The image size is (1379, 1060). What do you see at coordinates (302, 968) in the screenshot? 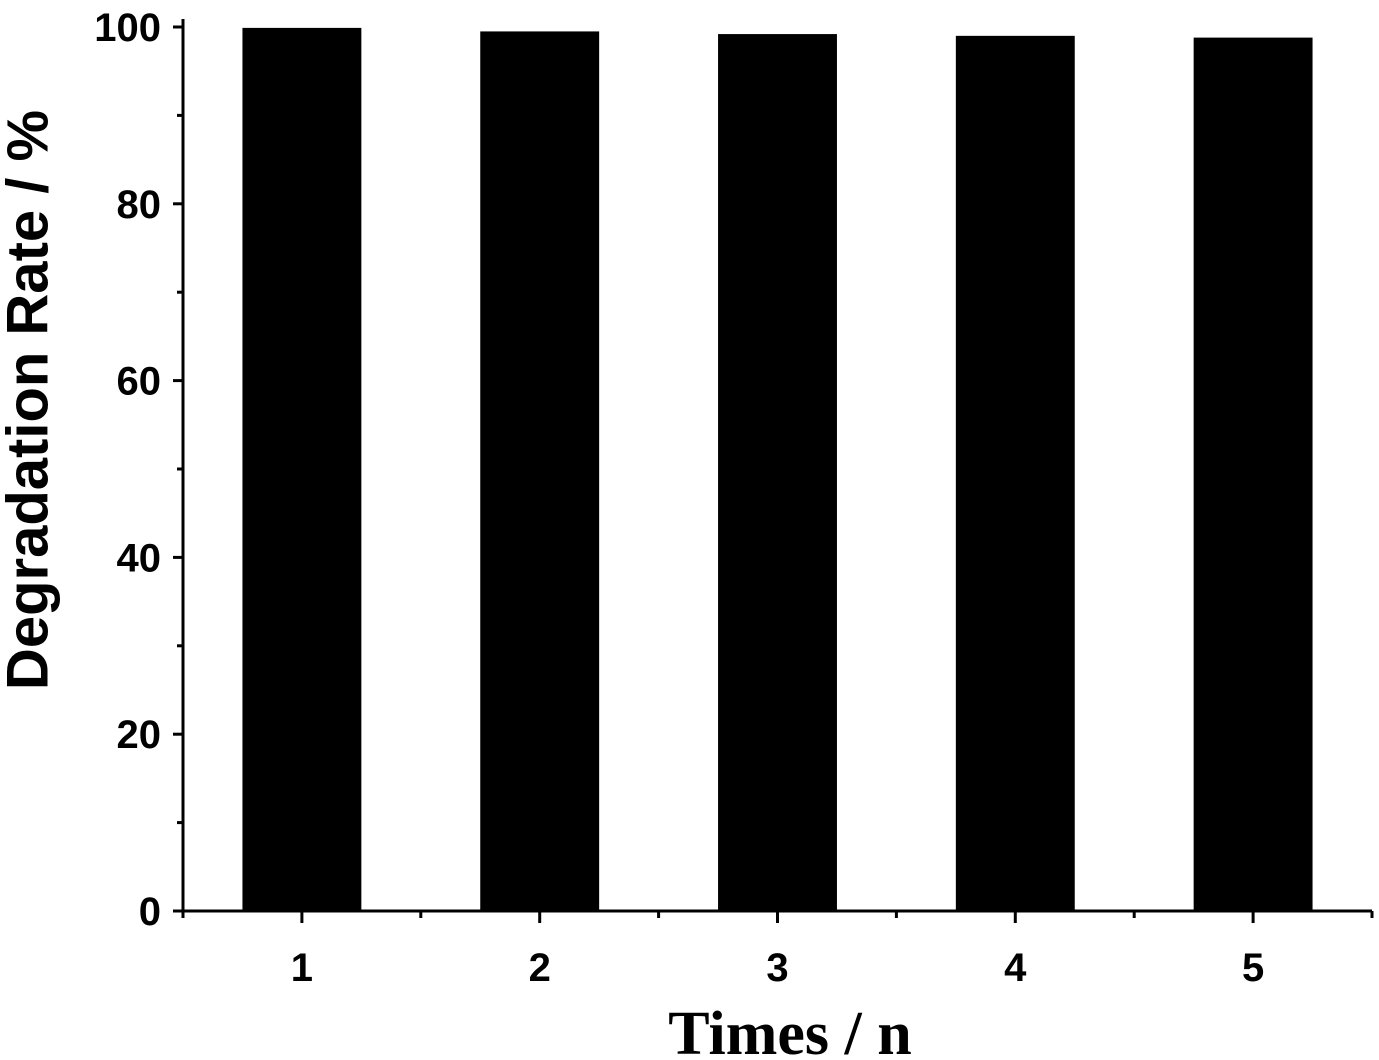
I see `x-tick-label: 1` at bounding box center [302, 968].